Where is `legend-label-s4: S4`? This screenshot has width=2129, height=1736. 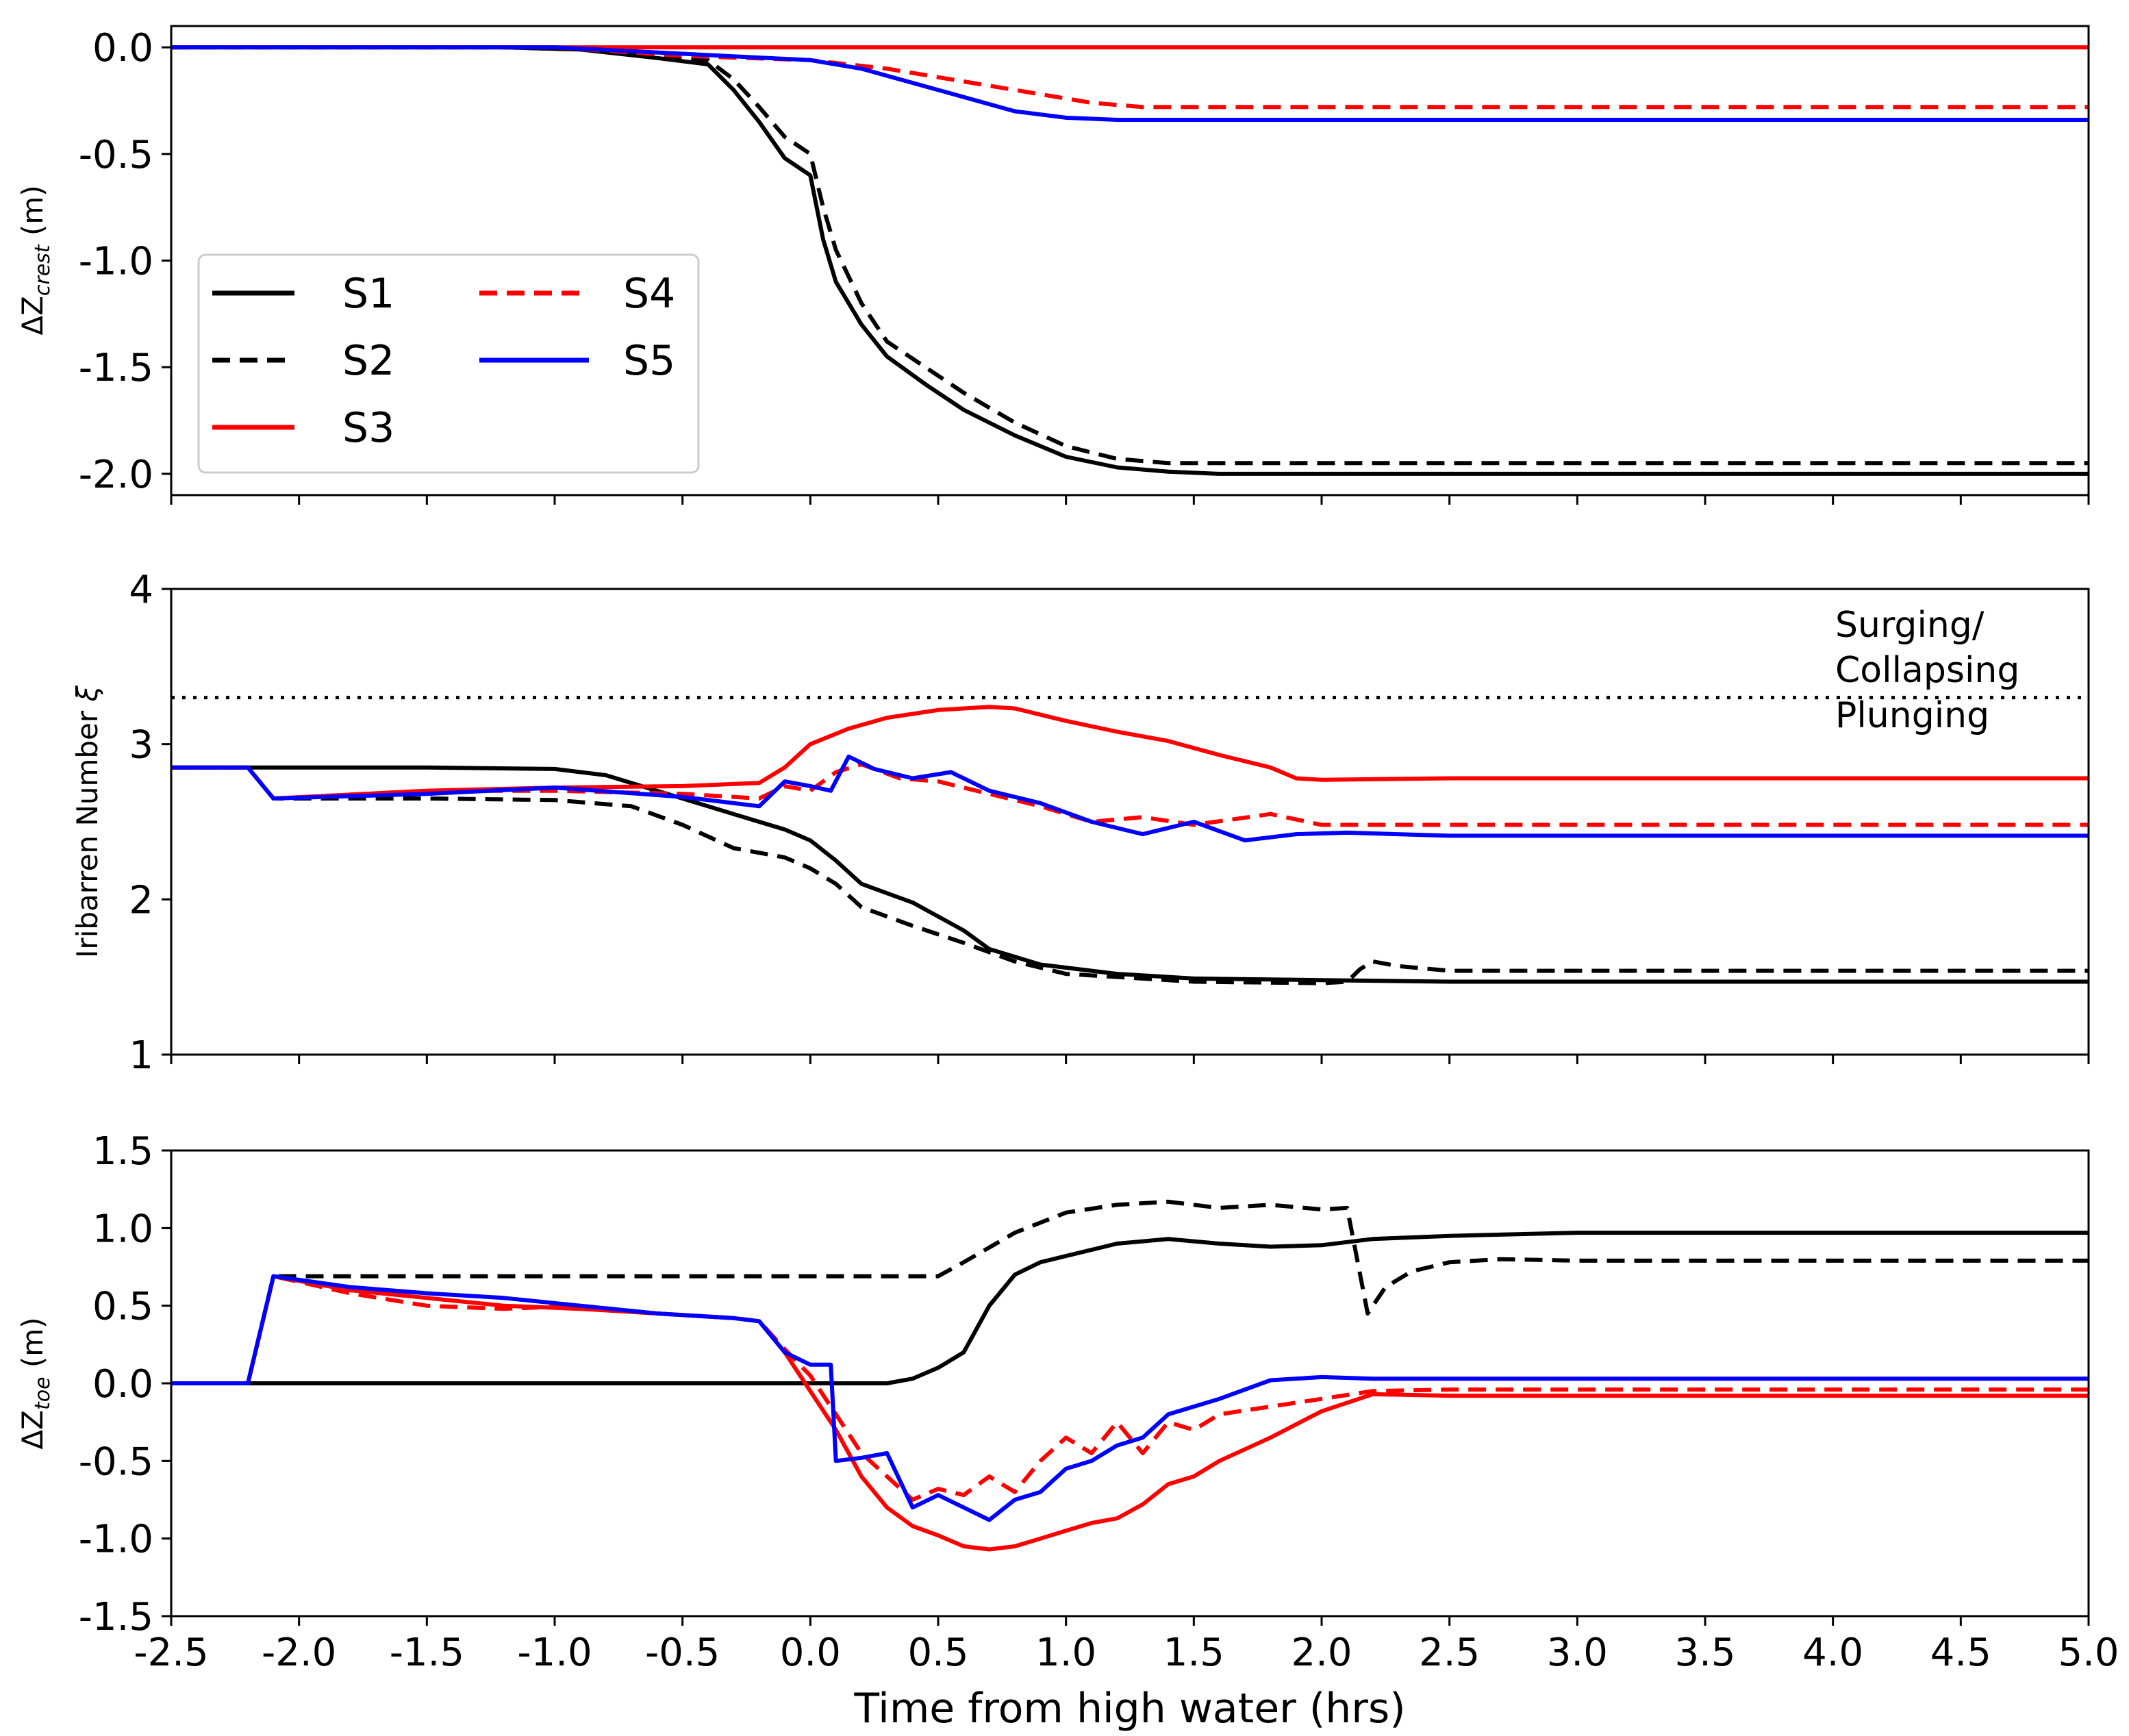 legend-label-s4: S4 is located at coordinates (649, 294).